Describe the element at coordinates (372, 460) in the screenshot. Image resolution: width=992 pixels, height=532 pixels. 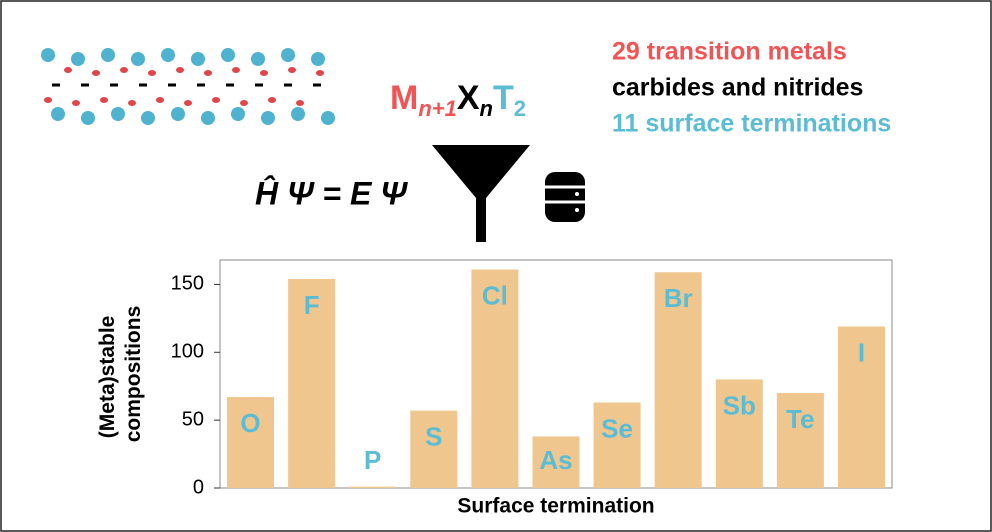
I see `bar-category-label: P` at that location.